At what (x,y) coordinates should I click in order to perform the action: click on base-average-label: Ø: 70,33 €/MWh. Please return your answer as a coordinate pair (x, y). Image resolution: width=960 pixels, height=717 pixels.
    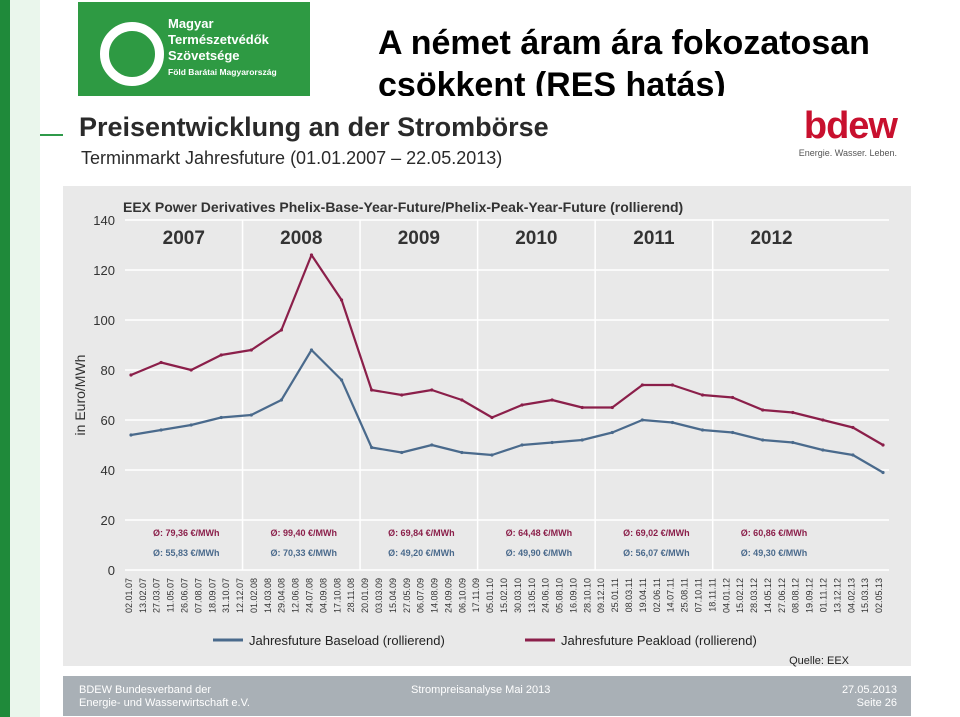
    Looking at the image, I should click on (304, 553).